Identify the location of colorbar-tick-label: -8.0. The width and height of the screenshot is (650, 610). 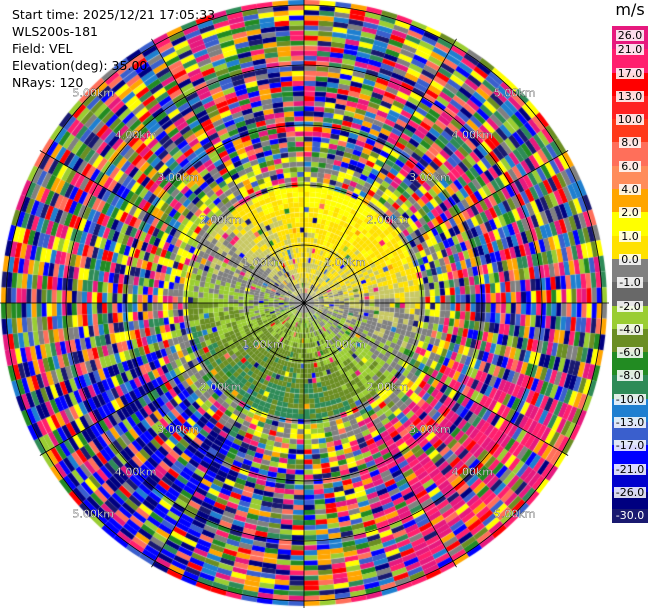
(630, 376).